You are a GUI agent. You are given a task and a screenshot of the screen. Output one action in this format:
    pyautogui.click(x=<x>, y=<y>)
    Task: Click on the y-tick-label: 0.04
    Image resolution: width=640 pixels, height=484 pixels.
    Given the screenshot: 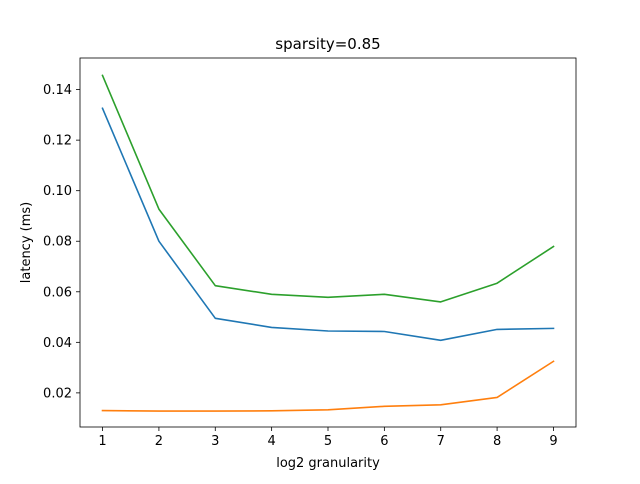 What is the action you would take?
    pyautogui.click(x=57, y=343)
    